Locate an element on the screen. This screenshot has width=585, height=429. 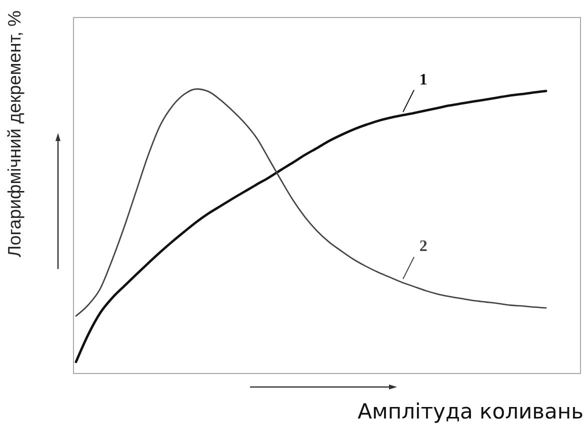
y-axis-title: Логарифмічний декремент, % is located at coordinates (14, 134).